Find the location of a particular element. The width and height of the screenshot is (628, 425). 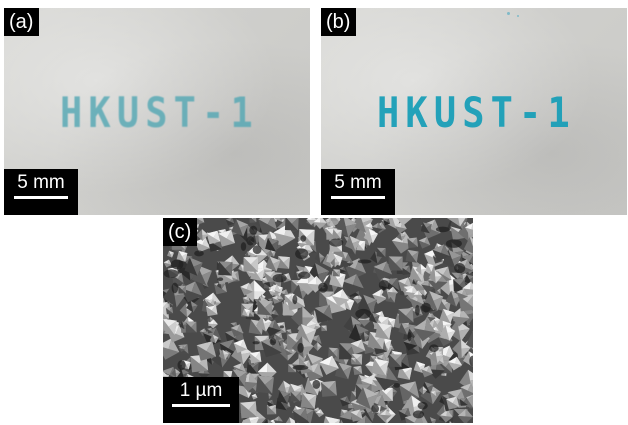

panel-b-scalebar: 5 mm is located at coordinates (358, 192).